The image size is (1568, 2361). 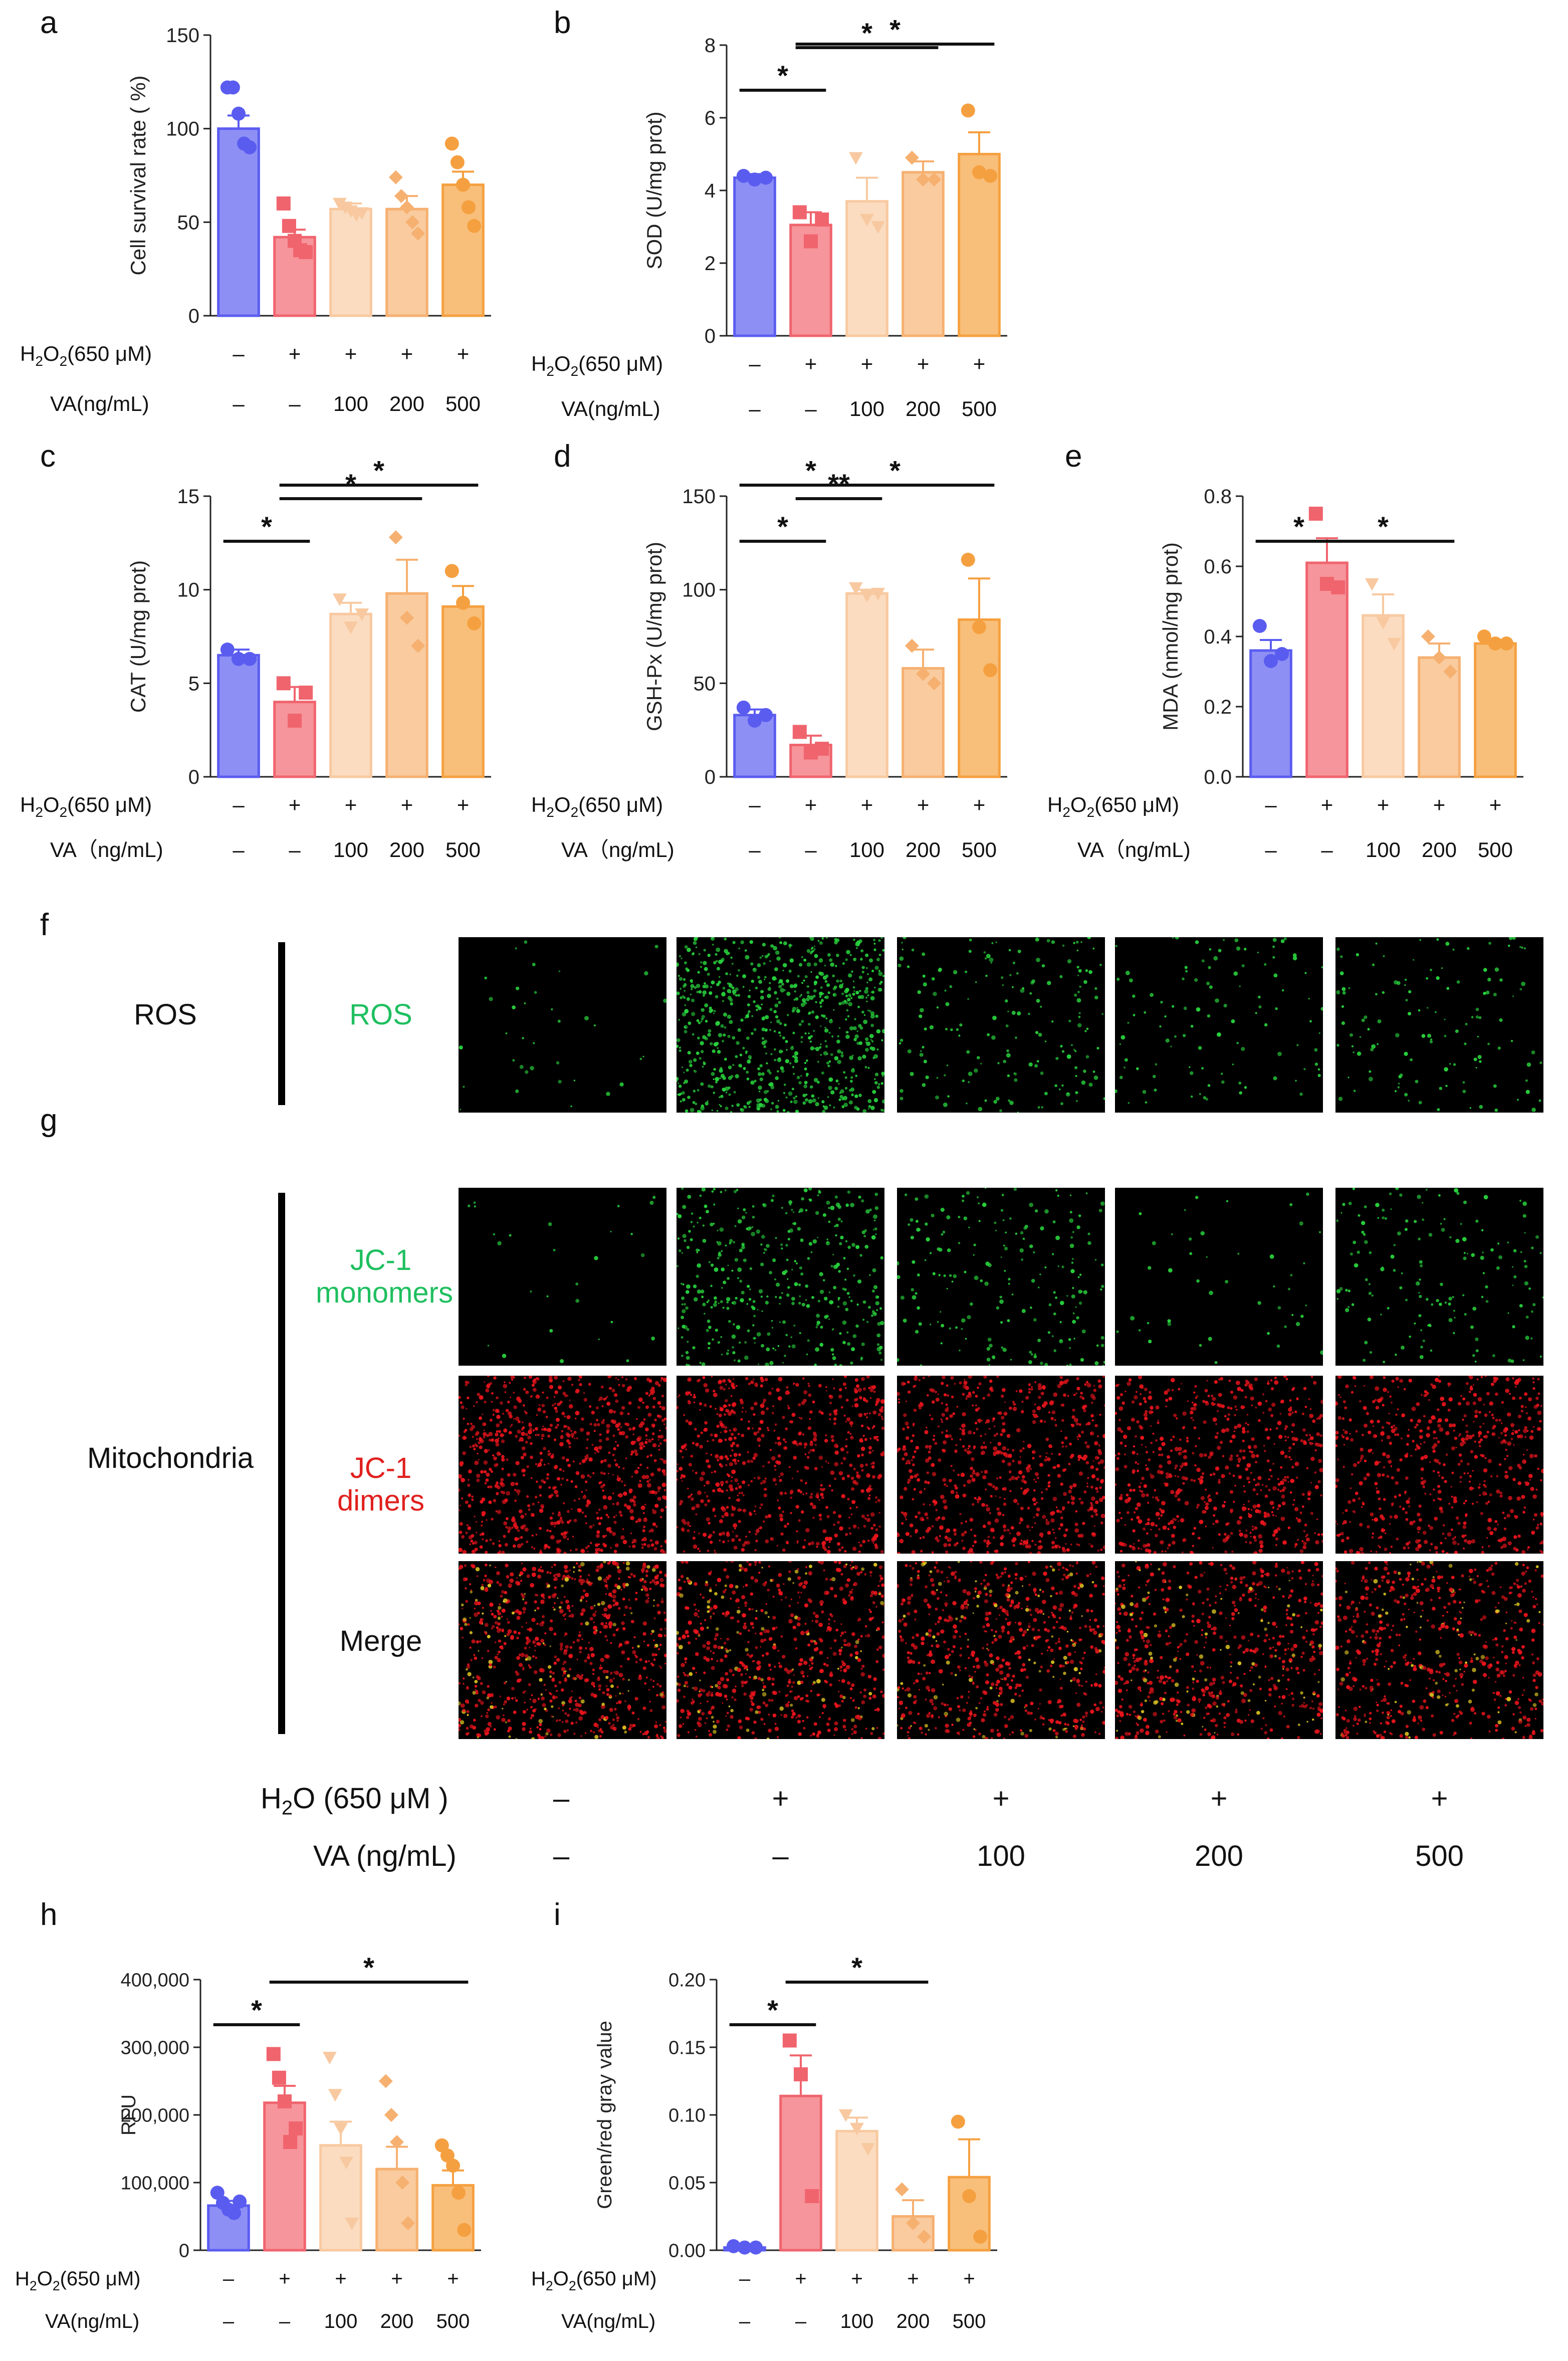 What do you see at coordinates (155, 1981) in the screenshot?
I see `y-tick-label: 400,000` at bounding box center [155, 1981].